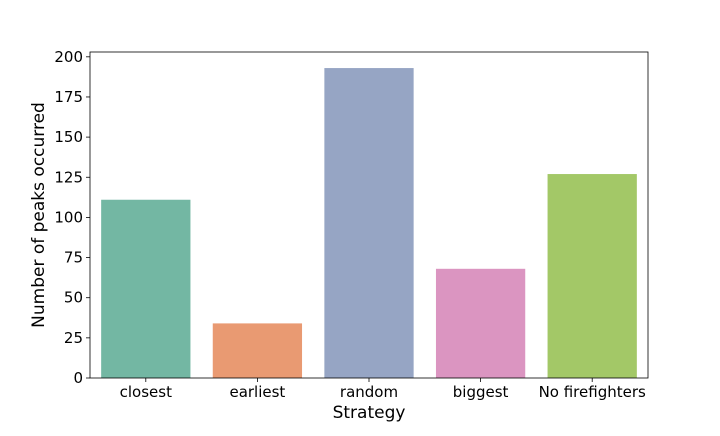 Image resolution: width=720 pixels, height=436 pixels. What do you see at coordinates (39, 215) in the screenshot?
I see `y-axis-label: Number of peaks occurred` at bounding box center [39, 215].